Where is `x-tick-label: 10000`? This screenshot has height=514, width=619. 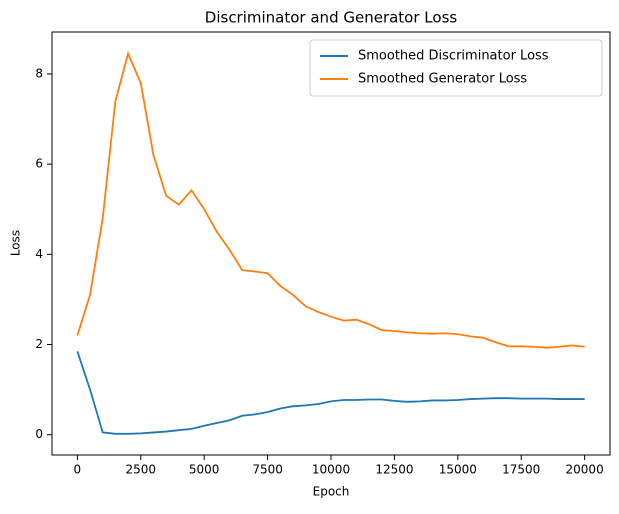
x-tick-label: 10000 is located at coordinates (331, 470).